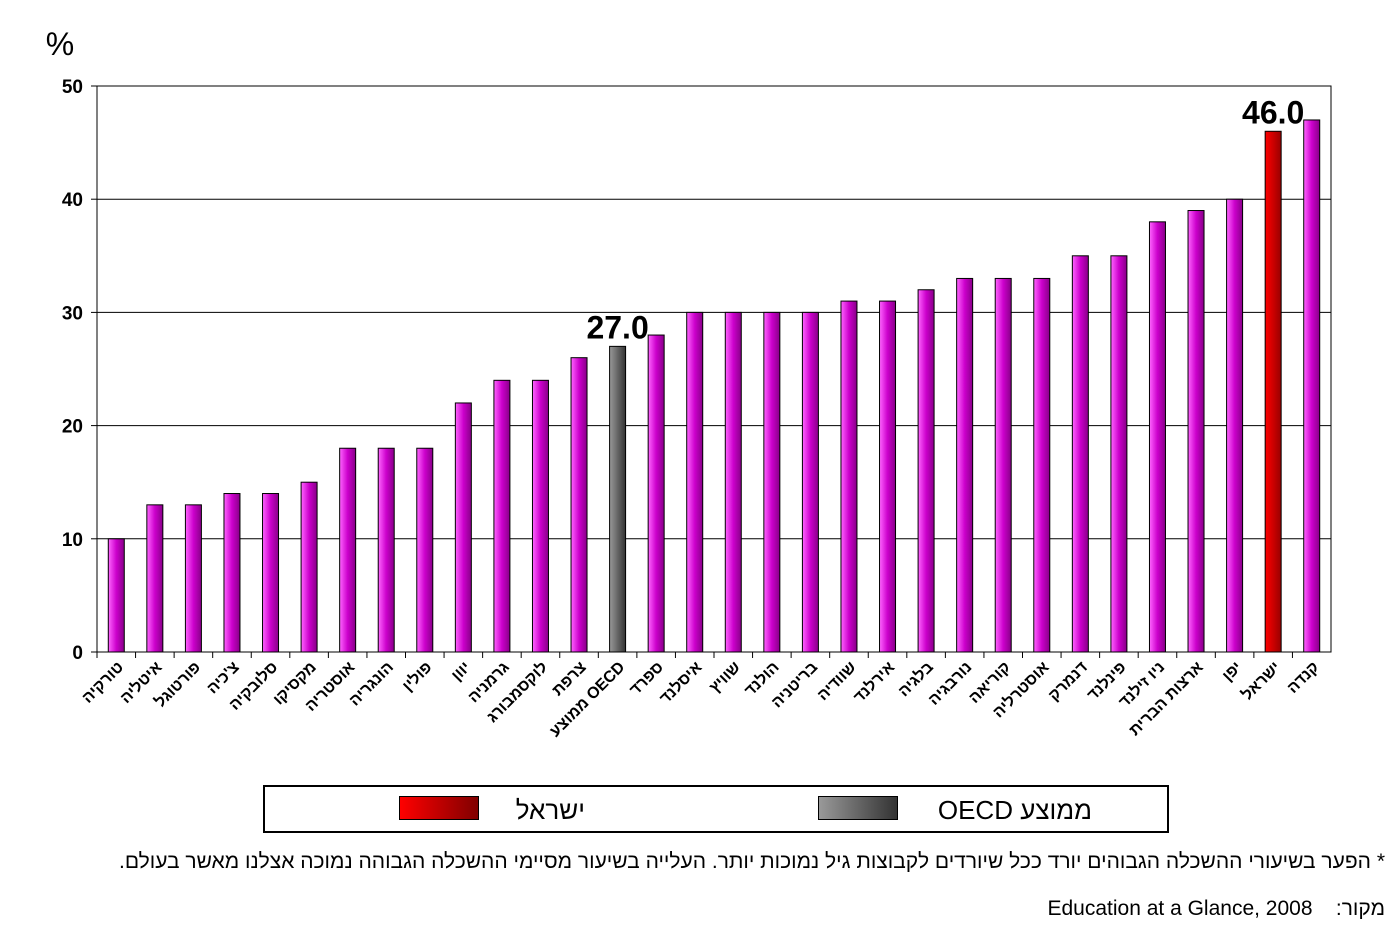  I want to click on y-unit-label: %, so click(60, 44).